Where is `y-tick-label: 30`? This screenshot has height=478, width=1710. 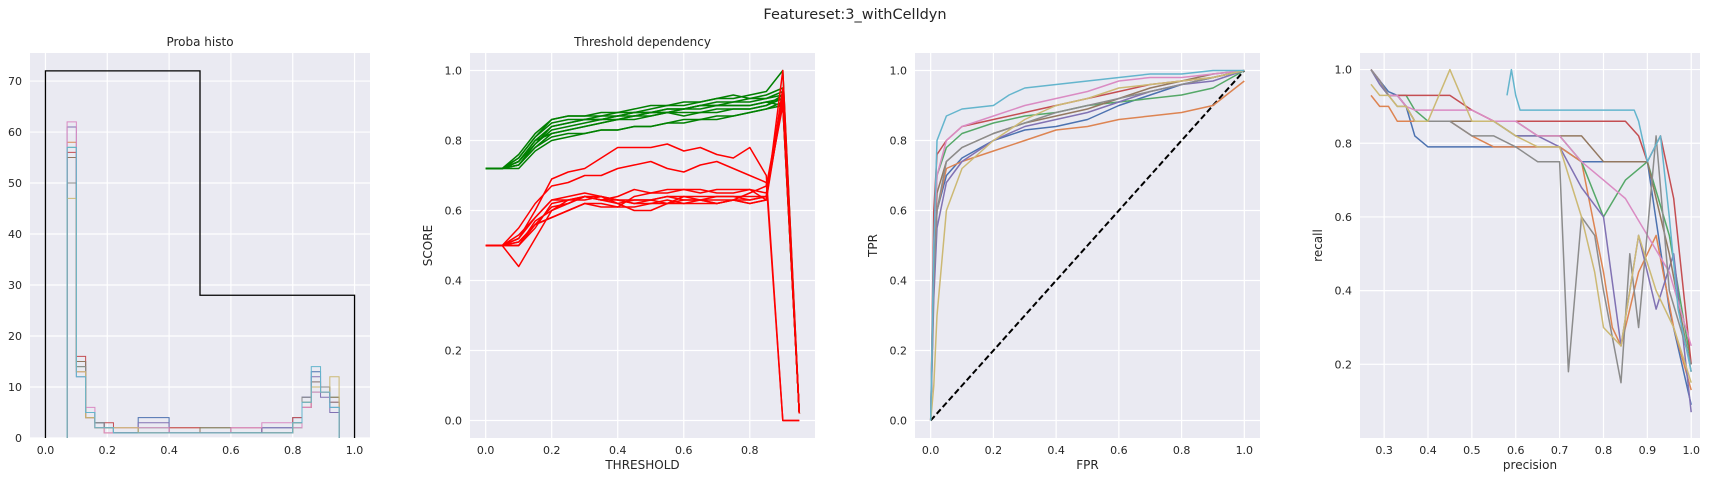
y-tick-label: 30 is located at coordinates (15, 285).